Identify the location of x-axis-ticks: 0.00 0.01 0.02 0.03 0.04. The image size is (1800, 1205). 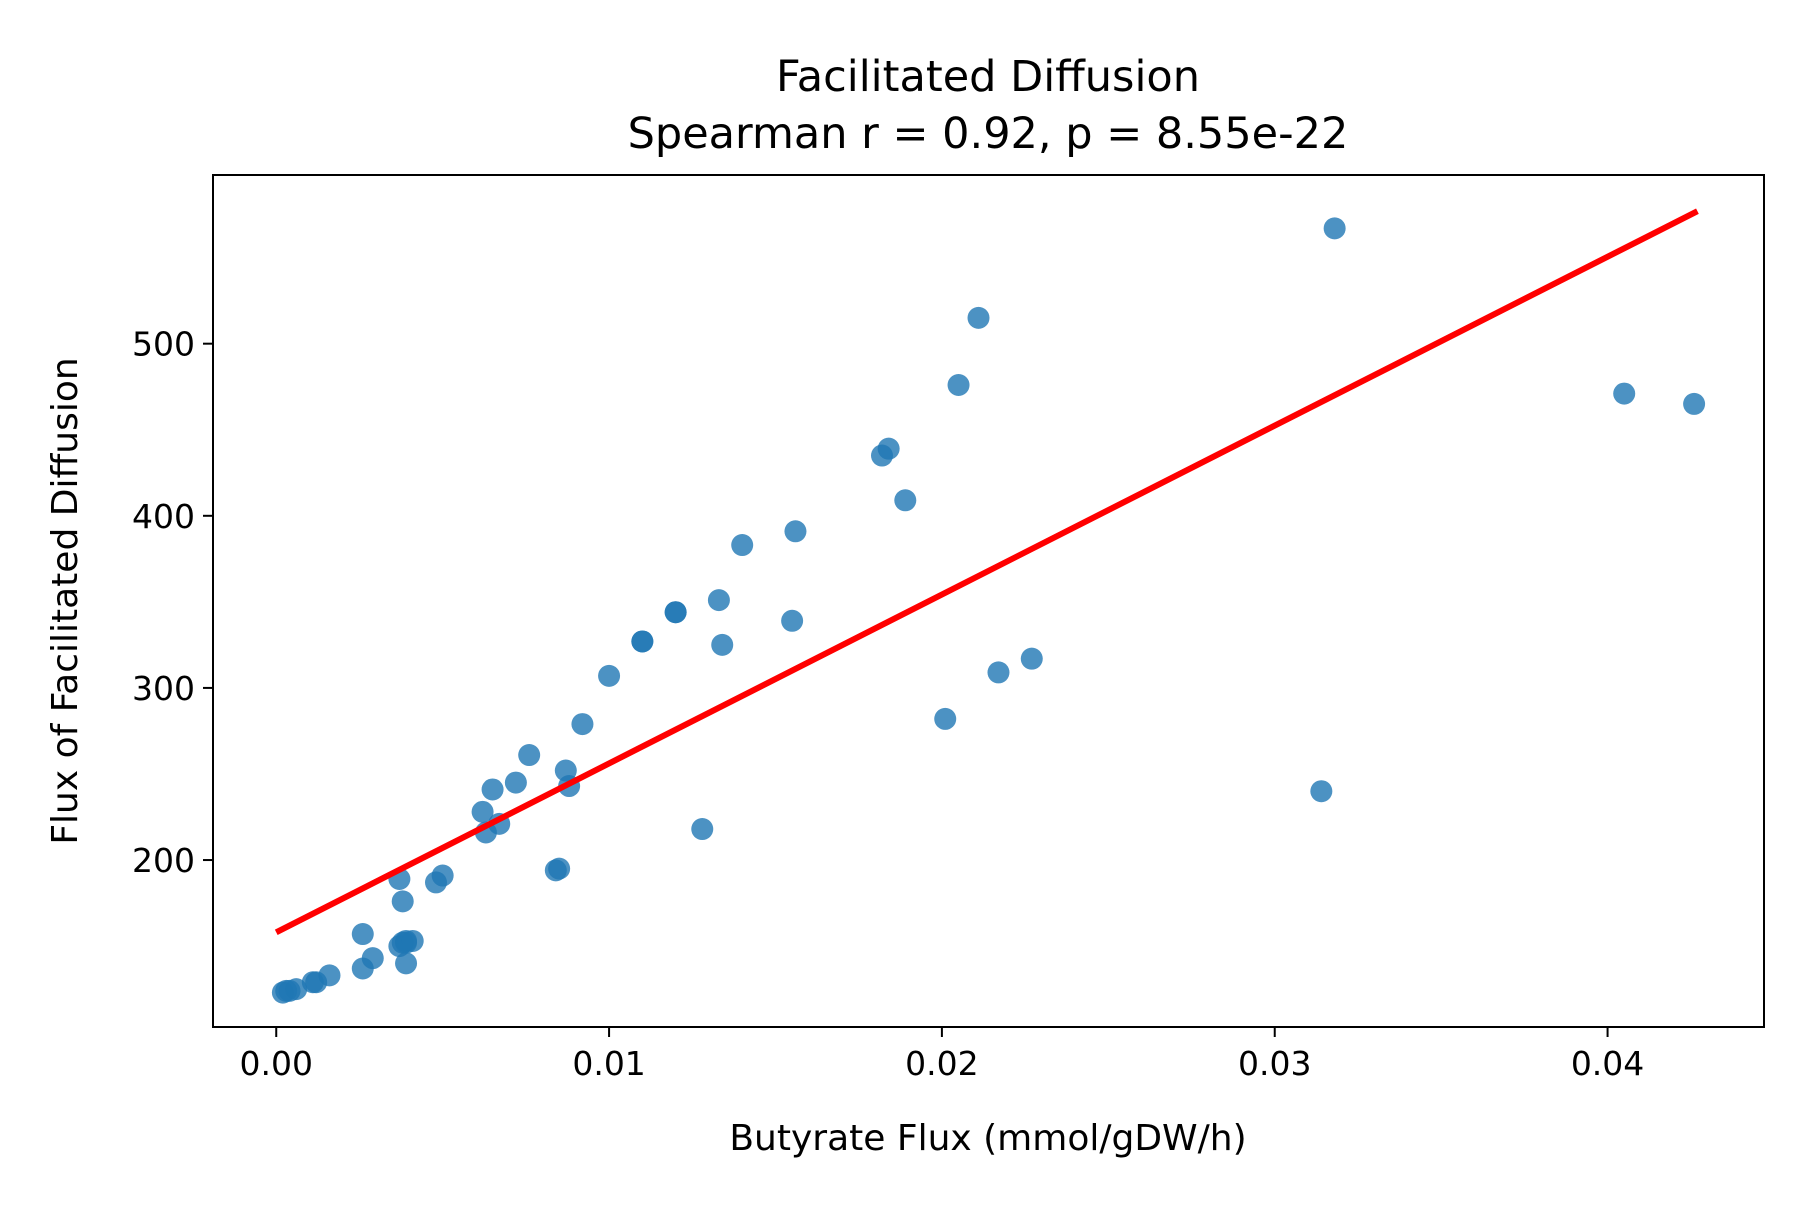
(941, 1055).